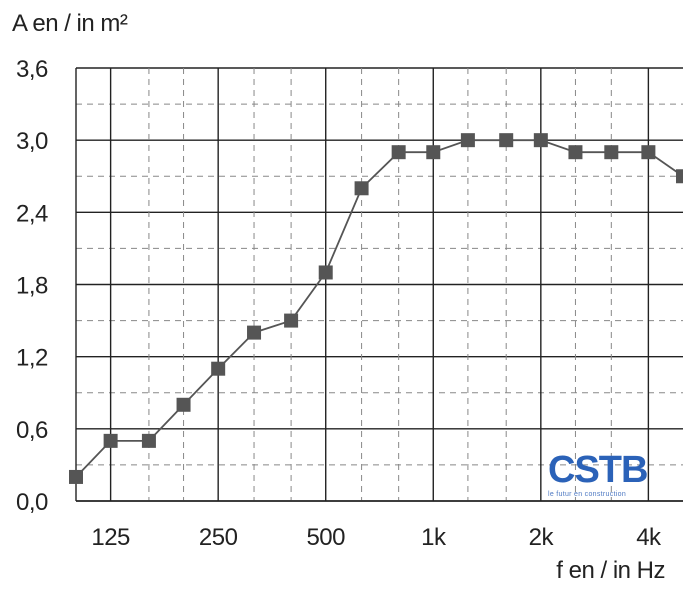 The width and height of the screenshot is (683, 594). I want to click on x-tick-label: 125, so click(110, 537).